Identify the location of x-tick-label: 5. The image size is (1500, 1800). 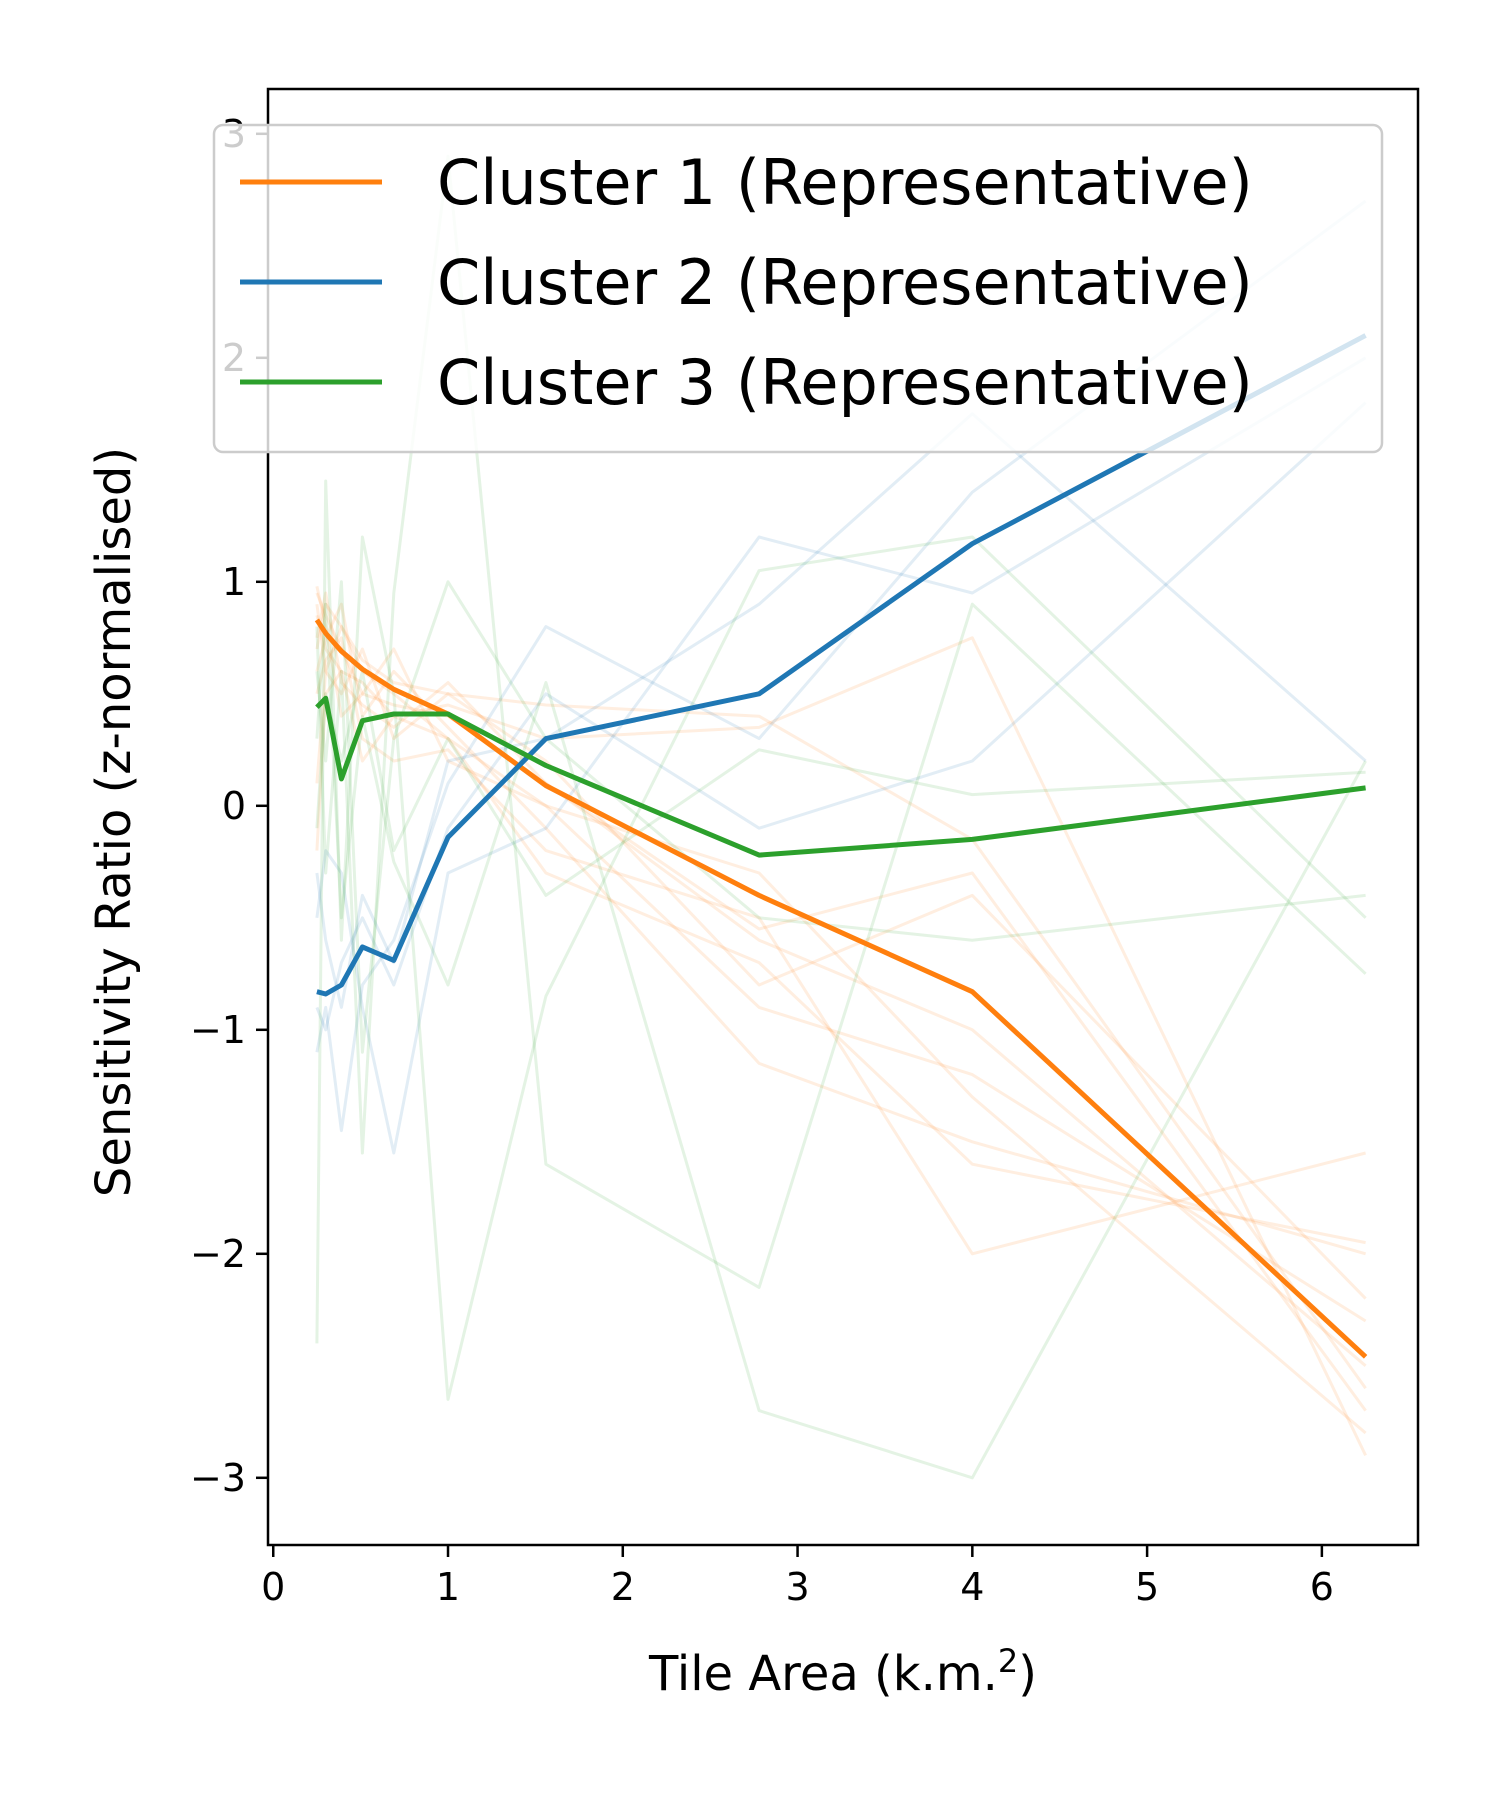
(1147, 1587).